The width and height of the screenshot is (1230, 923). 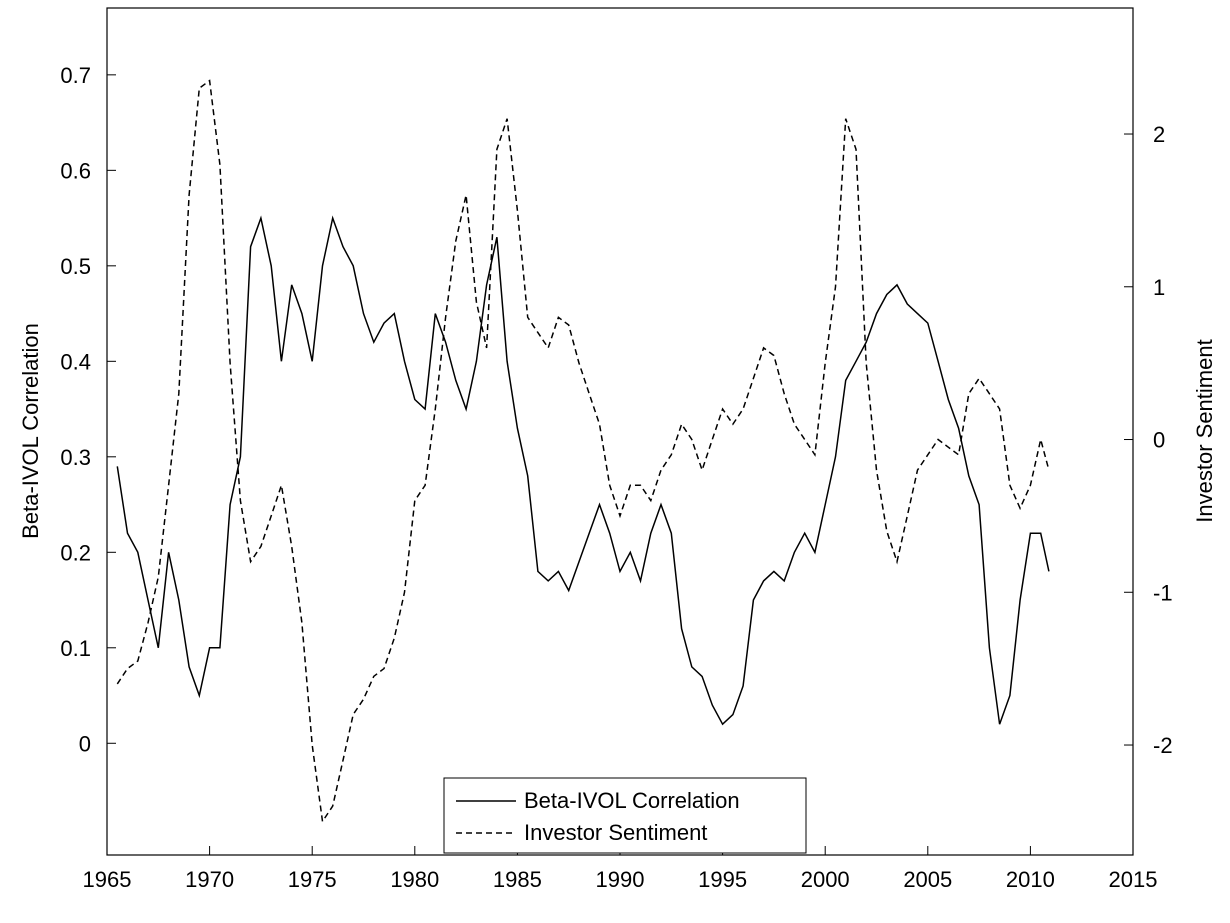 What do you see at coordinates (1163, 592) in the screenshot?
I see `y2-tick-label: -1` at bounding box center [1163, 592].